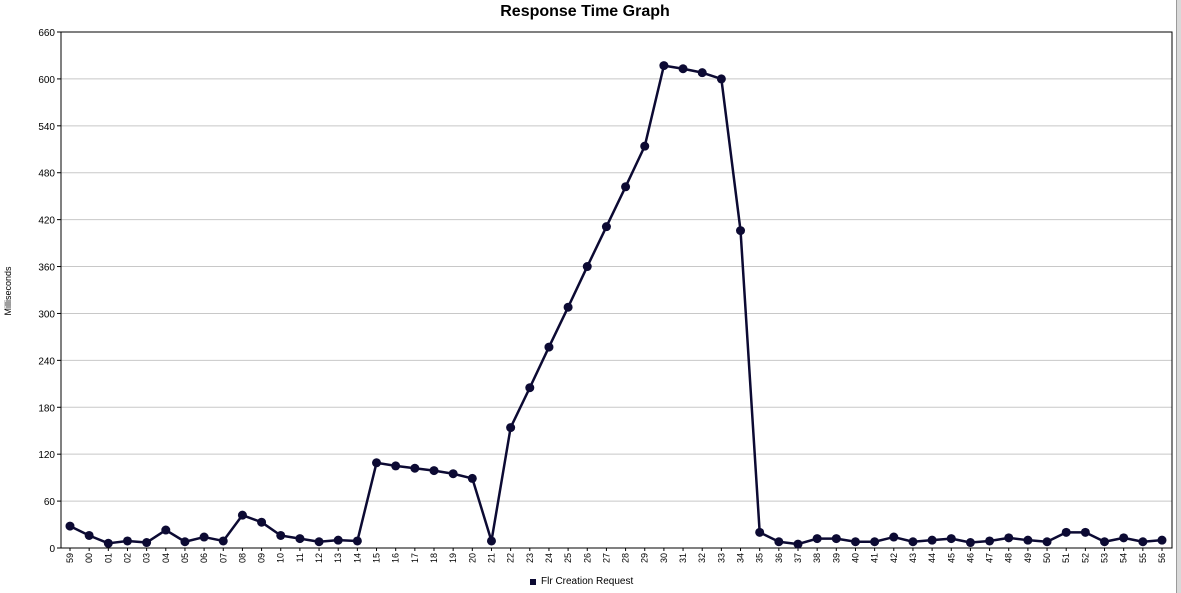 The height and width of the screenshot is (593, 1181). What do you see at coordinates (581, 581) in the screenshot?
I see `legend: Flr Creation Request` at bounding box center [581, 581].